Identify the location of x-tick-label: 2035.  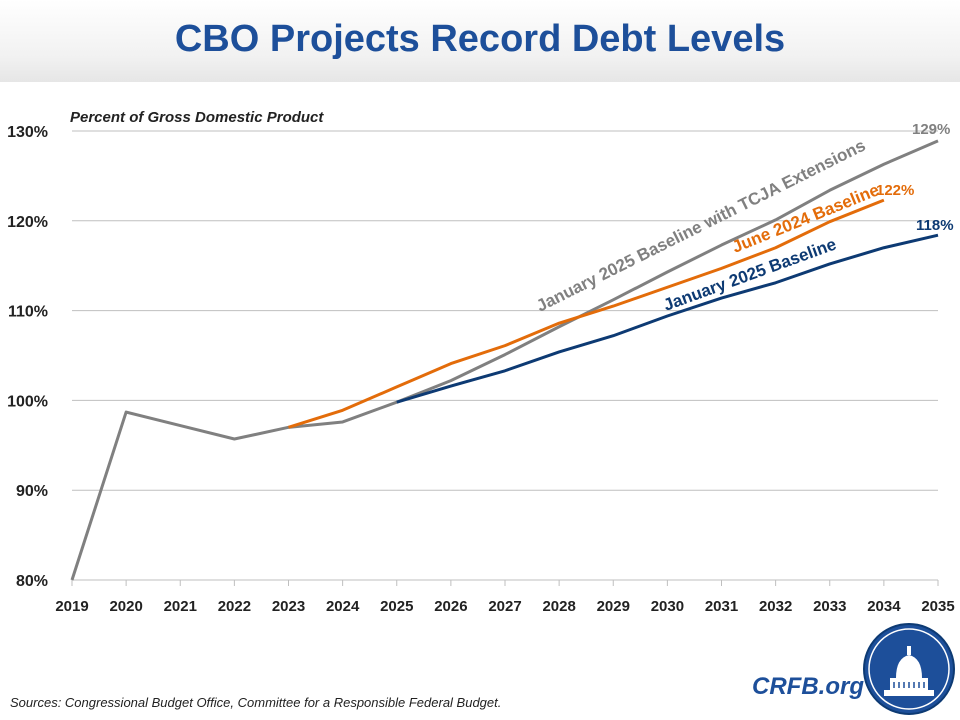
(937, 606).